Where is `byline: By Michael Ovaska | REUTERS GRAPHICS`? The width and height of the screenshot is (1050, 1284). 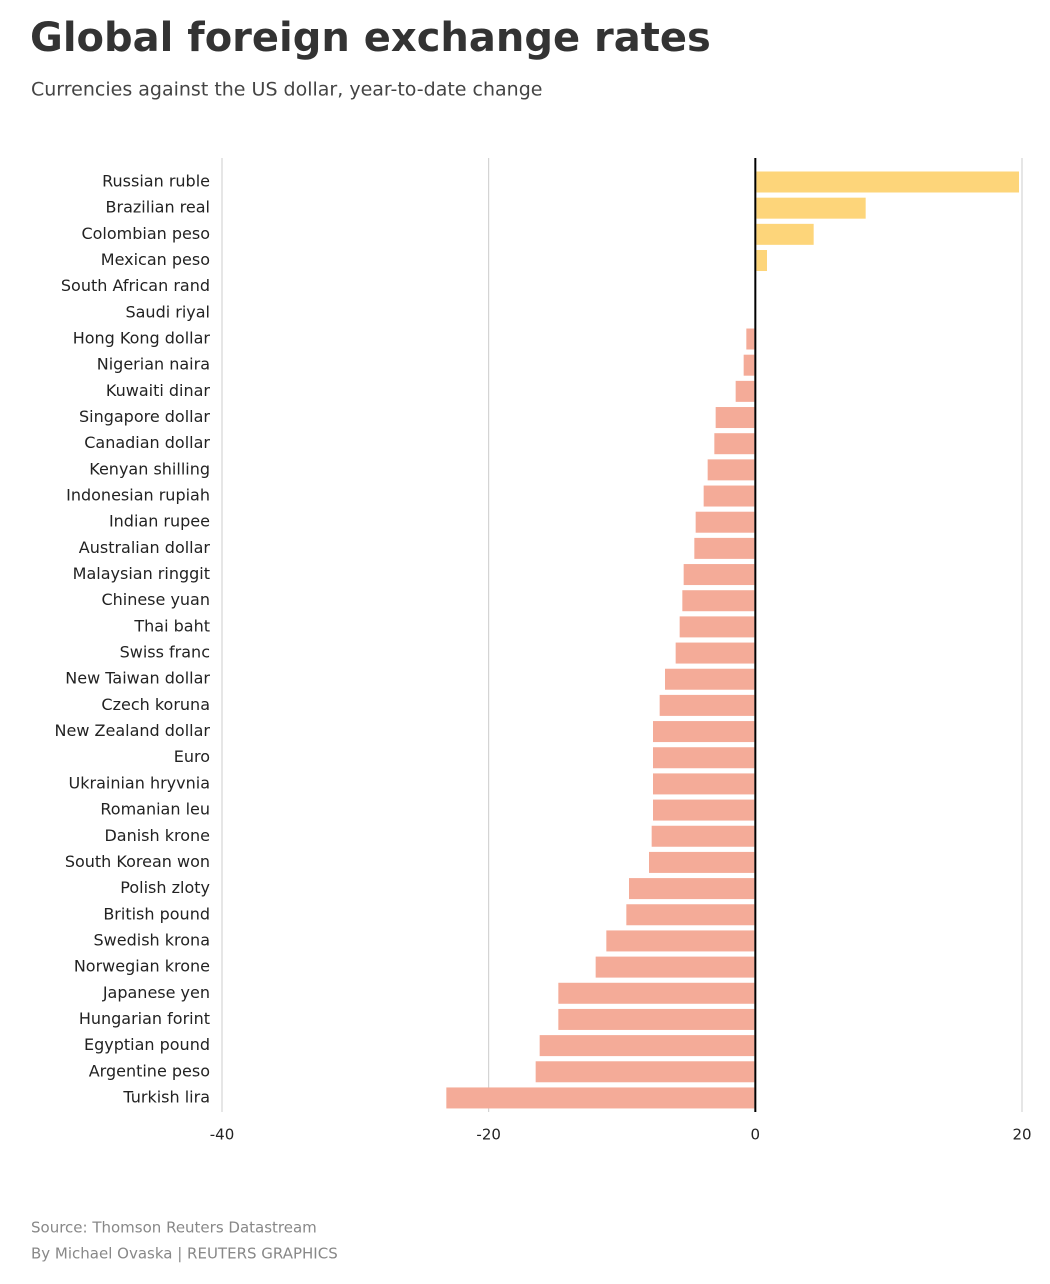
byline: By Michael Ovaska | REUTERS GRAPHICS is located at coordinates (184, 1254).